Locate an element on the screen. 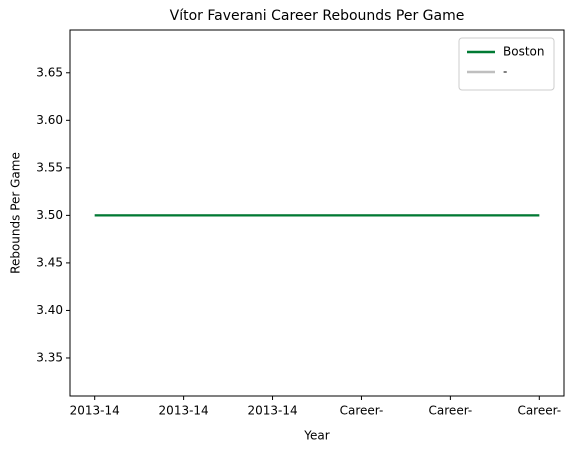  y-tick-label: 3.60 is located at coordinates (49, 120).